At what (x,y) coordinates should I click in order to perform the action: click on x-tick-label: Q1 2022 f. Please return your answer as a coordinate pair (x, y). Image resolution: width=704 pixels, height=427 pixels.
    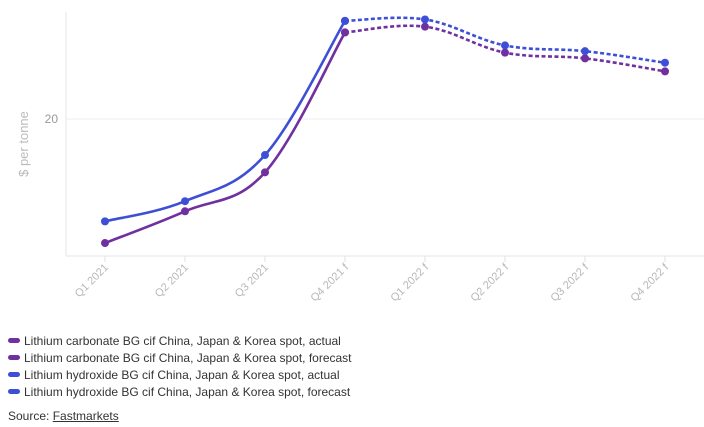
    Looking at the image, I should click on (409, 282).